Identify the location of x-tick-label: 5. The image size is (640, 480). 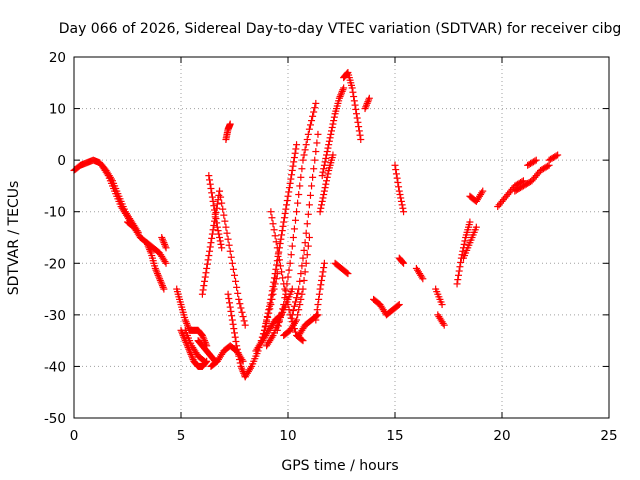
(181, 436).